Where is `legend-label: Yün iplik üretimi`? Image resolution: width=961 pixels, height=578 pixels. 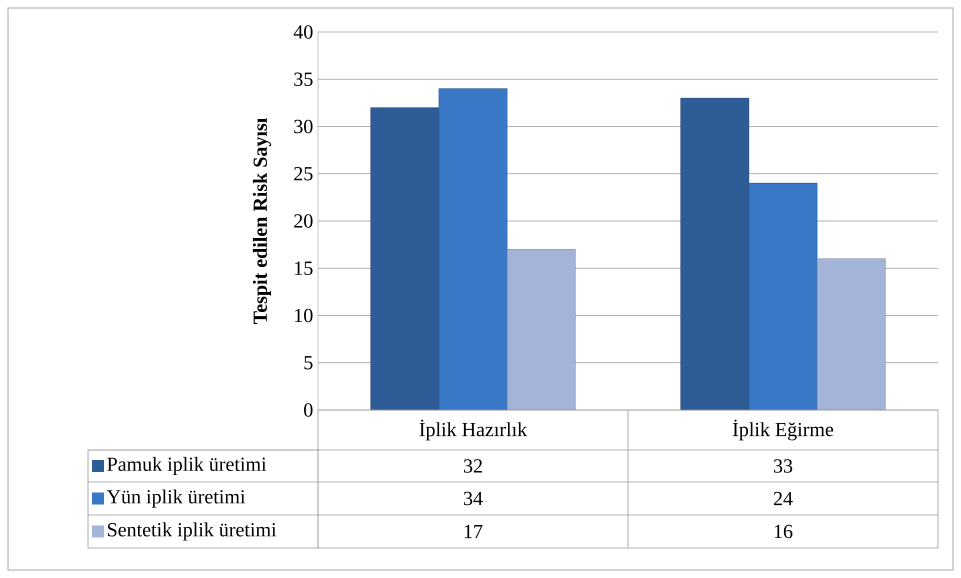 legend-label: Yün iplik üretimi is located at coordinates (176, 498).